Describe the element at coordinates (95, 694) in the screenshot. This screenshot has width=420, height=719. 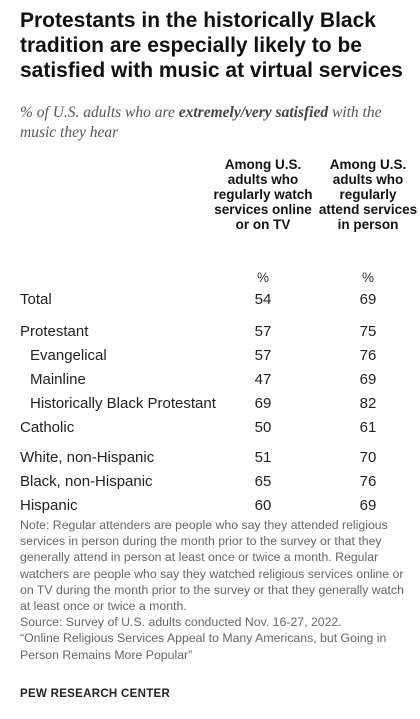
I see `pew-logo-text: PEW RESEARCH CENTER` at that location.